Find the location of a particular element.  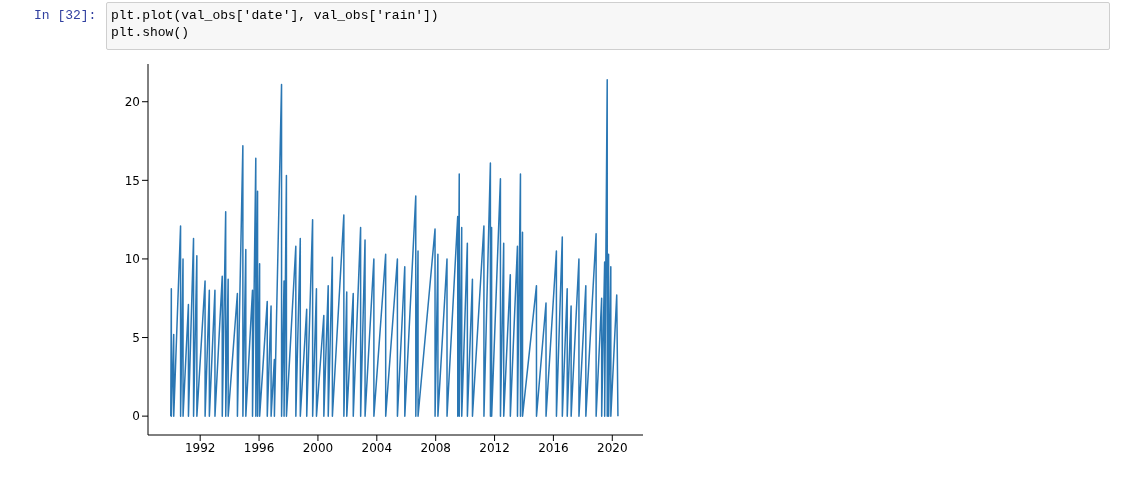

x-tick-label: 1996 is located at coordinates (259, 447).